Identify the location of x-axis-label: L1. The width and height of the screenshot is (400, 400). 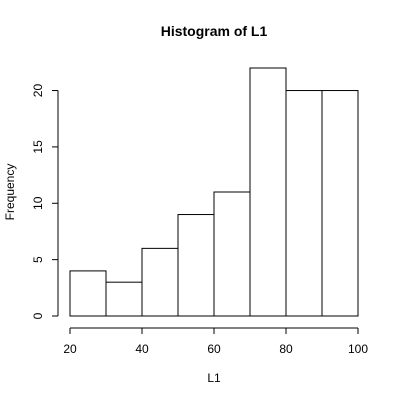
(214, 378).